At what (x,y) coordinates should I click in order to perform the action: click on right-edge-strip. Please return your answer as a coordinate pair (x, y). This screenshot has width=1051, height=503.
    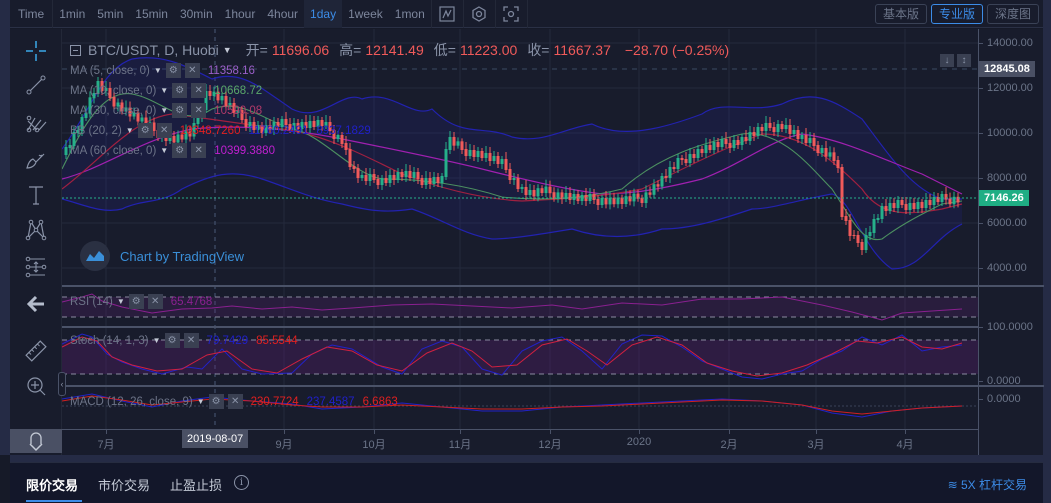
    Looking at the image, I should click on (1047, 251).